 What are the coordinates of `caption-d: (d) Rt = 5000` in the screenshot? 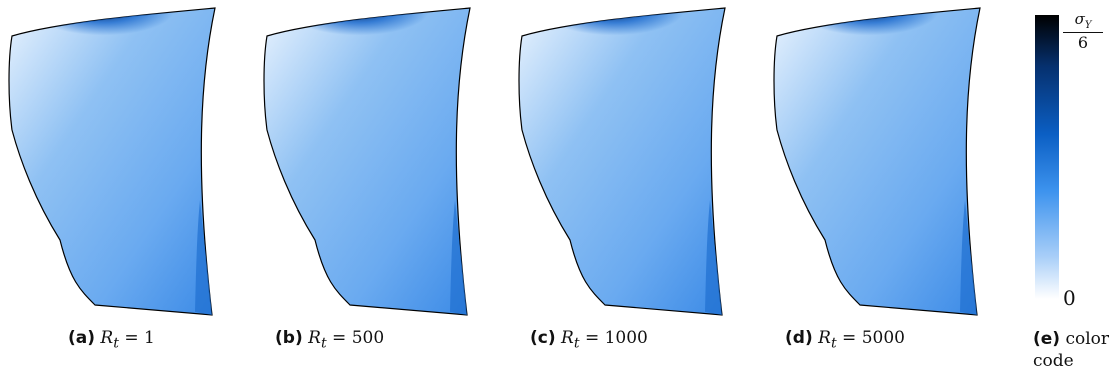 It's located at (845, 340).